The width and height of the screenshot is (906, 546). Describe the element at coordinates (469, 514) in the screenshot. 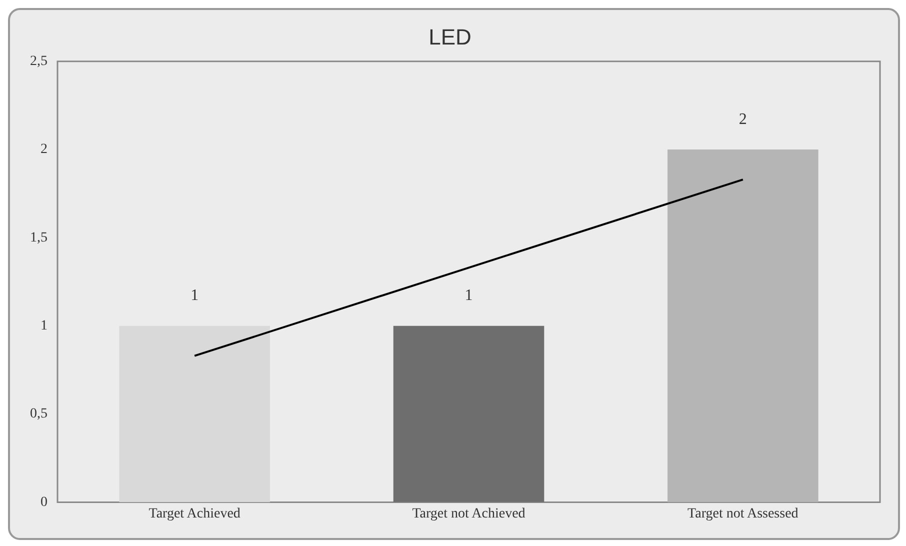

I see `x-tick-label: Target not Achieved` at that location.